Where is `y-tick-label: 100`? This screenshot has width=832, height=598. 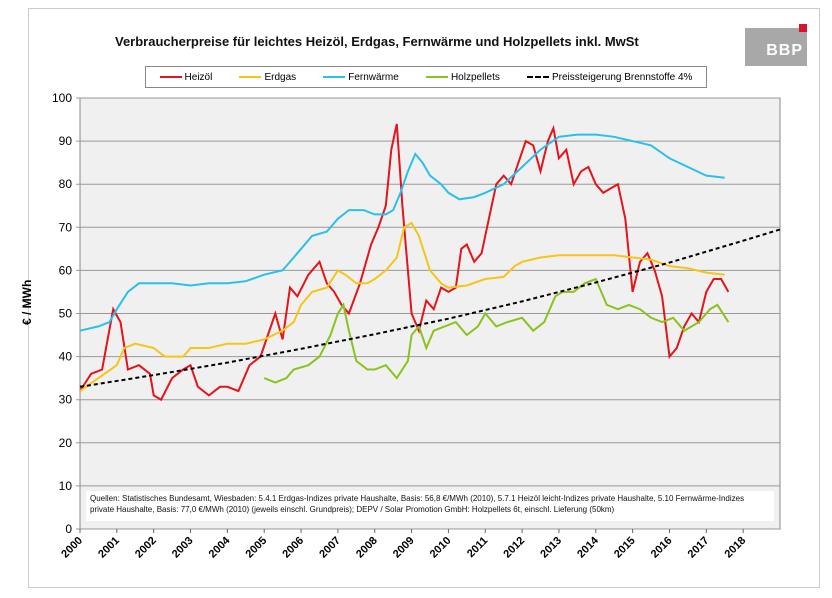
y-tick-label: 100 is located at coordinates (62, 98).